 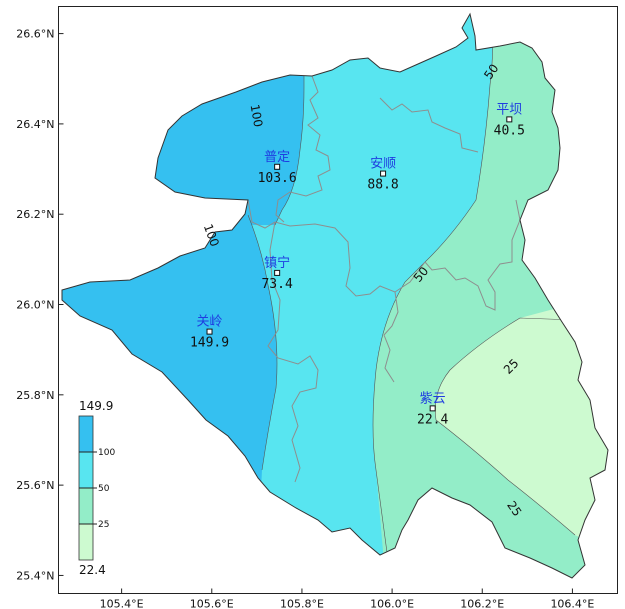 What do you see at coordinates (509, 130) in the screenshot?
I see `station-value: 40.5` at bounding box center [509, 130].